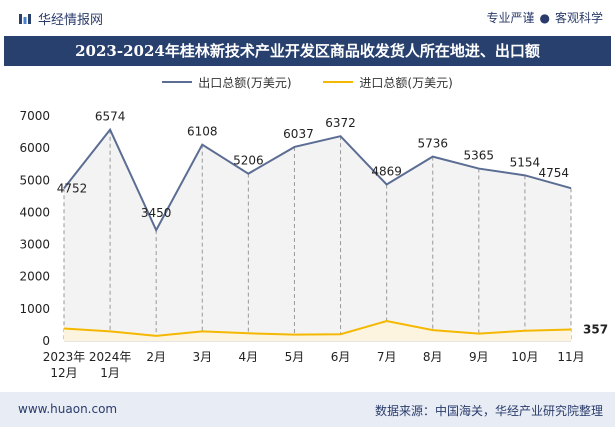  What do you see at coordinates (245, 82) in the screenshot?
I see `legend-export-label: 出口总额(万美元)` at bounding box center [245, 82].